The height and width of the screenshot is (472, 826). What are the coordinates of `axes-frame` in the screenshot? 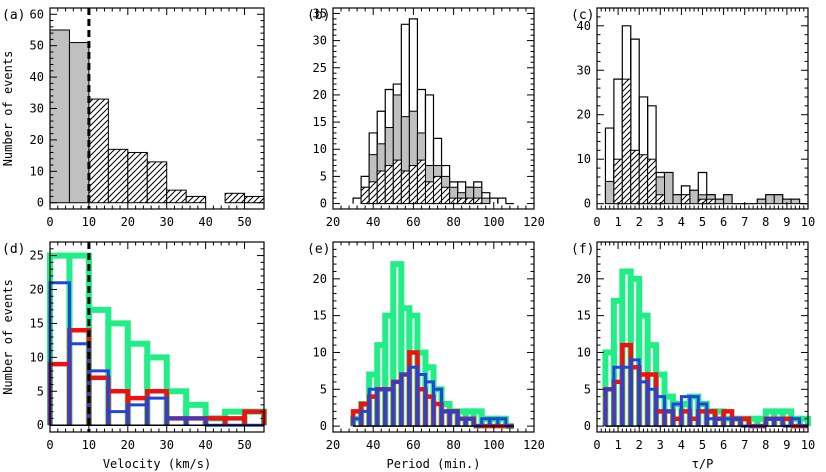 It's located at (433, 108).